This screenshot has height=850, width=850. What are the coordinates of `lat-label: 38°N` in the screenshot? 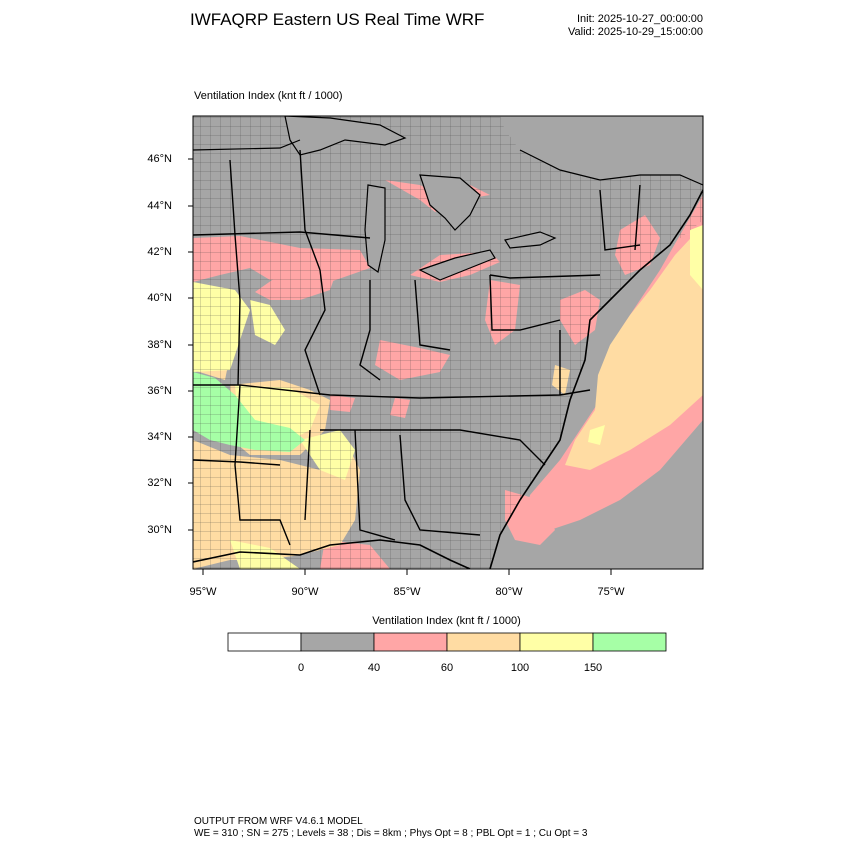 It's located at (159, 345).